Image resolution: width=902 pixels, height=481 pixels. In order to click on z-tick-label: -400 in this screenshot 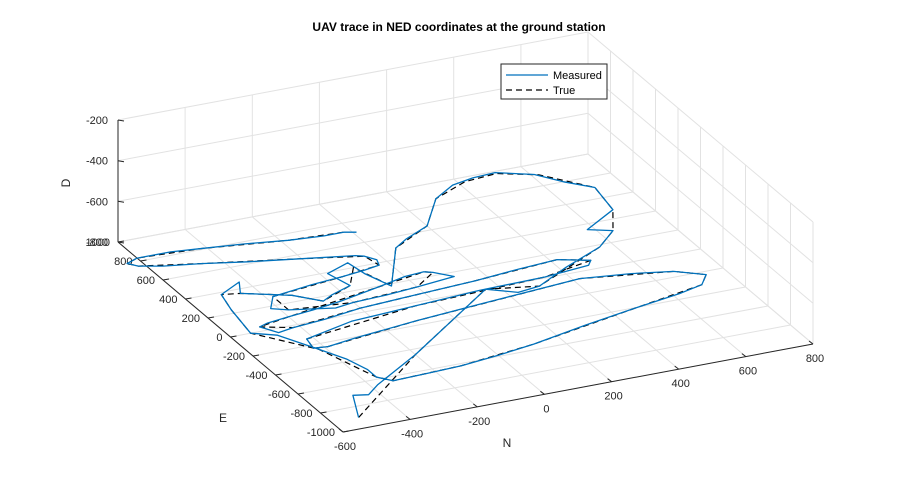, I will do `click(97, 162)`.